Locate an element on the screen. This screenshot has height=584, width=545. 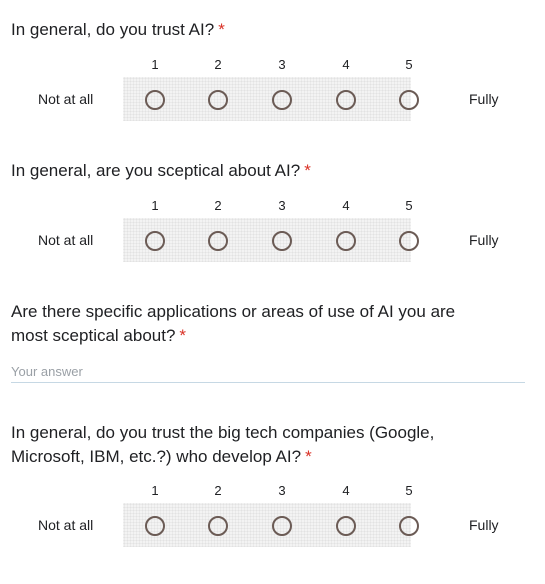
question-title-line-2: most sceptical about? * is located at coordinates (271, 336).